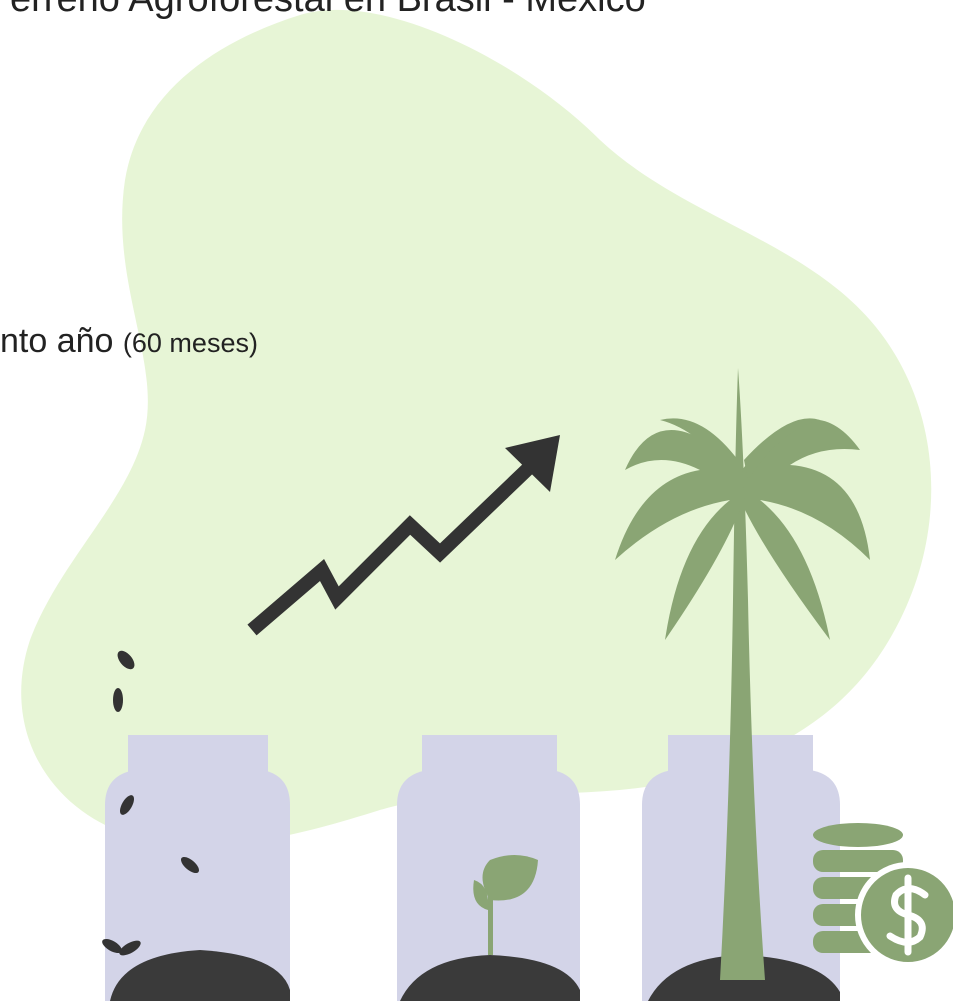 This screenshot has height=1001, width=953. Describe the element at coordinates (190, 343) in the screenshot. I see `caption-note: (60 meses)` at that location.